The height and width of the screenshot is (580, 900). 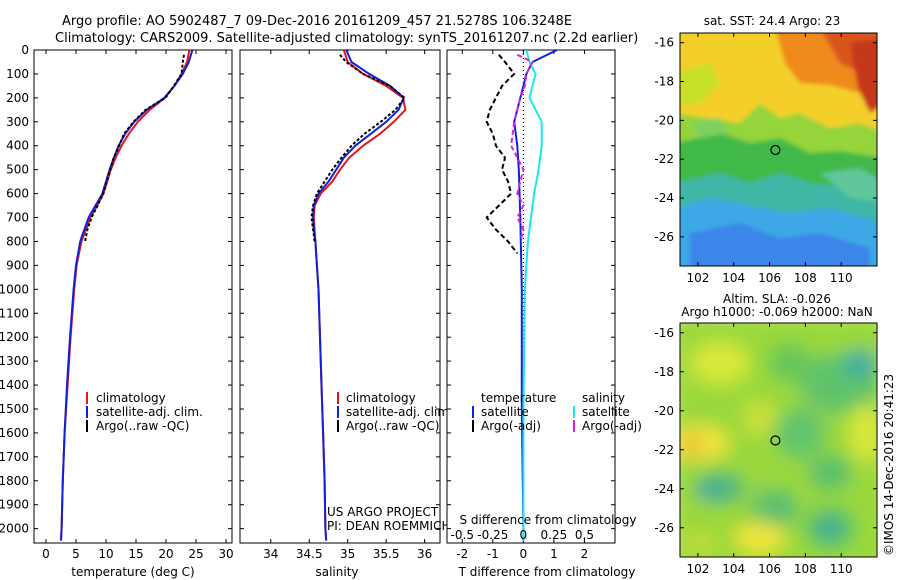 What do you see at coordinates (14, 433) in the screenshot?
I see `depth-tick-label: 1600` at bounding box center [14, 433].